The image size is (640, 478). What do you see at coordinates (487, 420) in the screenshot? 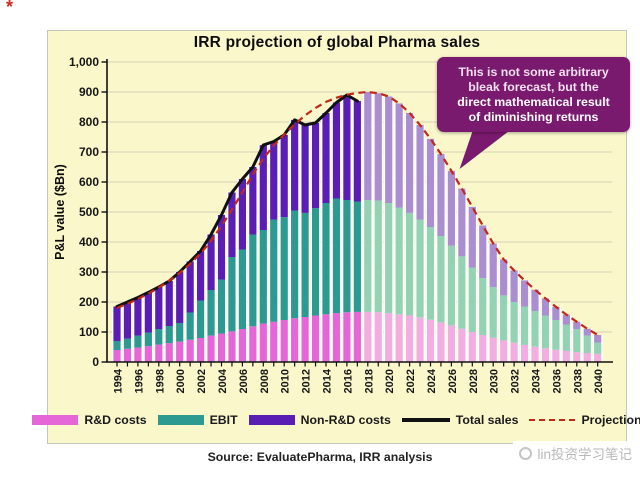
I see `legend-label: Total sales` at bounding box center [487, 420].